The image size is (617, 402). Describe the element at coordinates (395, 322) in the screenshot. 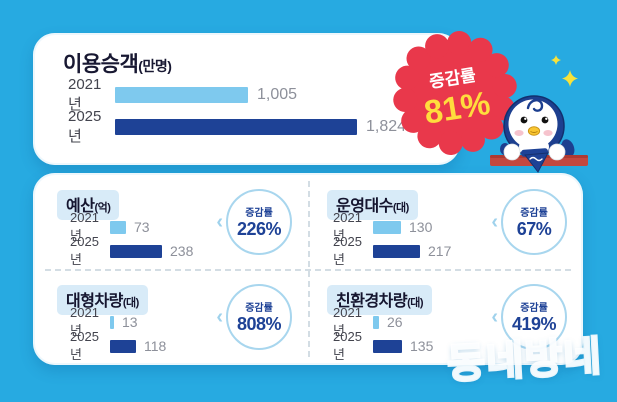

I see `value-label: 26` at that location.